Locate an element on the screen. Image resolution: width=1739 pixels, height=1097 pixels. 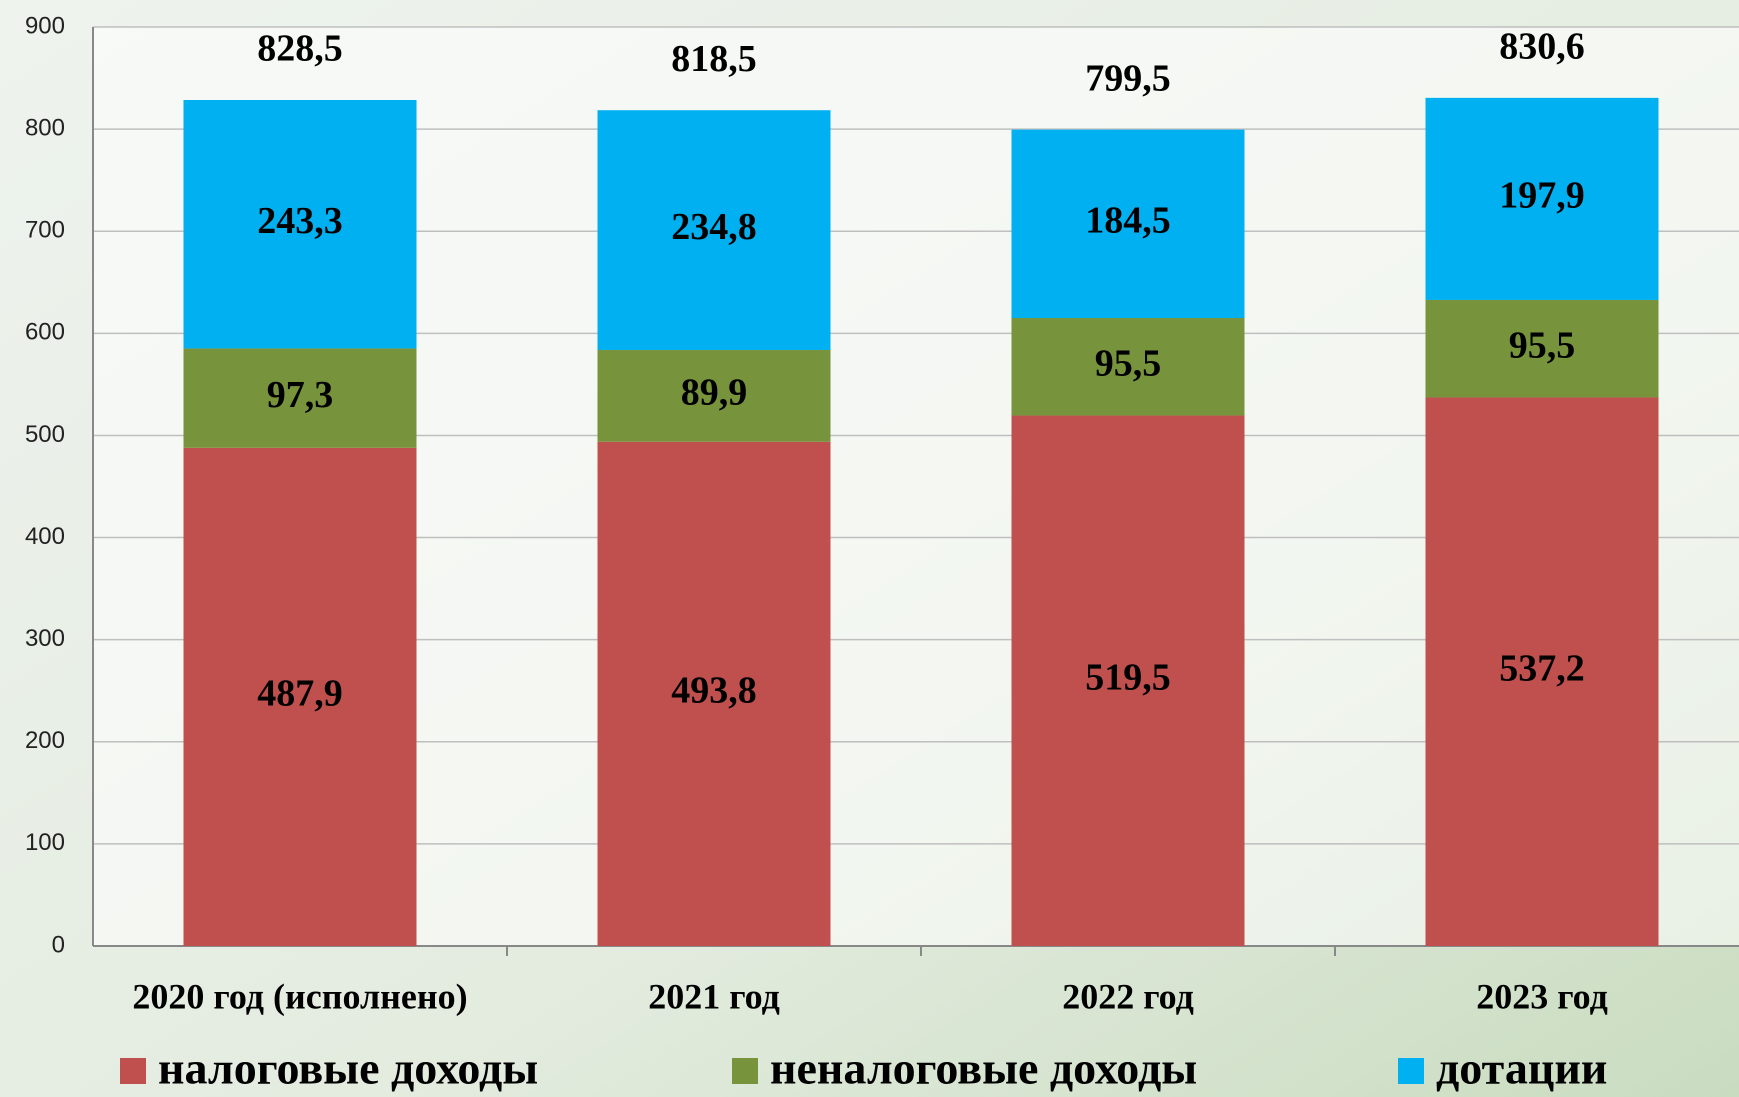
data-label: 89,9 is located at coordinates (714, 393).